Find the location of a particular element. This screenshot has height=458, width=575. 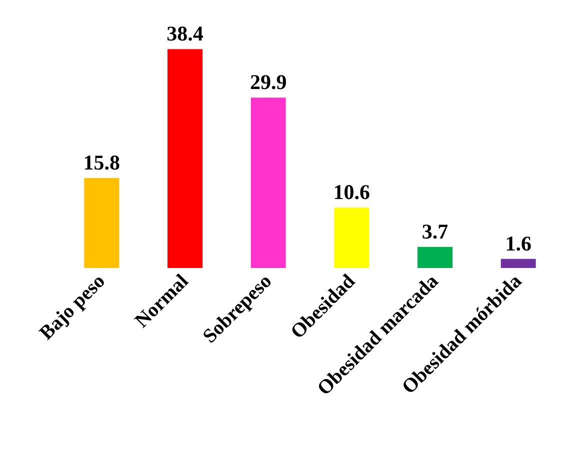

data-label: 3.7 is located at coordinates (435, 231).